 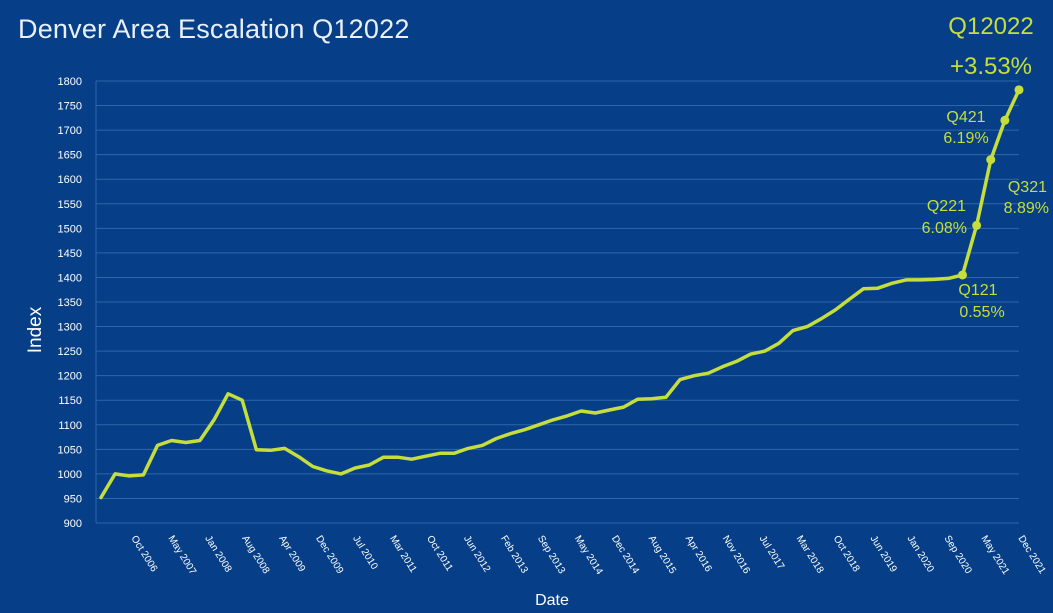 What do you see at coordinates (991, 66) in the screenshot?
I see `annotation-value: +3.53%` at bounding box center [991, 66].